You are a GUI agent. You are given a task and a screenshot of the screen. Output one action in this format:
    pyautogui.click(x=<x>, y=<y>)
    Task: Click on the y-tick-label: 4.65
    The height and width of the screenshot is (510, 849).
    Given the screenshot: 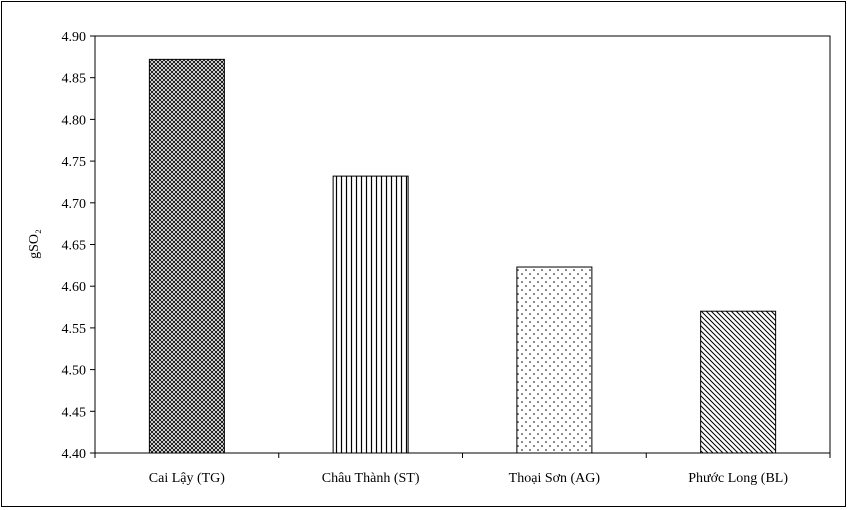 What is the action you would take?
    pyautogui.click(x=74, y=246)
    